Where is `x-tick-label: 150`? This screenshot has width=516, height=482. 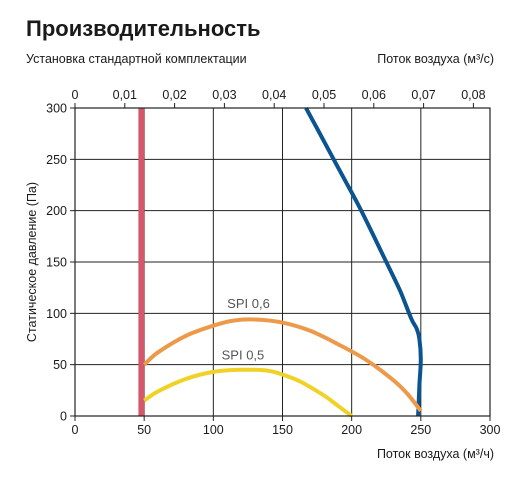 x-tick-label: 150 is located at coordinates (282, 430).